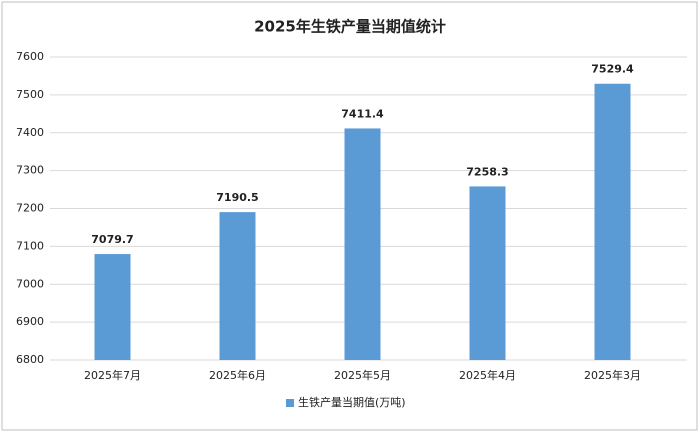  I want to click on value-label: 7529.4, so click(612, 69).